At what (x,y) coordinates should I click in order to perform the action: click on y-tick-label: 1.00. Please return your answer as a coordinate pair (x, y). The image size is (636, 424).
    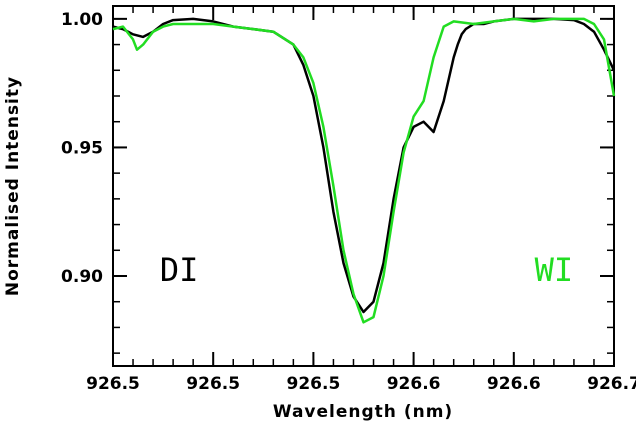
    Looking at the image, I should click on (82, 20).